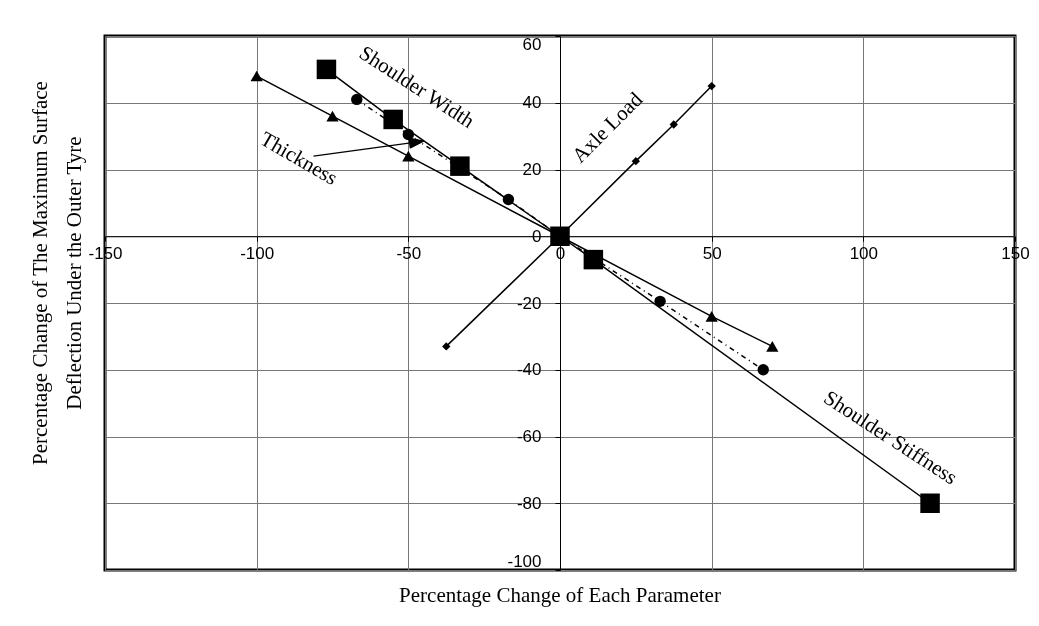 This screenshot has height=626, width=1039. I want to click on x-axis-title: Percentage Change of Each Parameter, so click(560, 595).